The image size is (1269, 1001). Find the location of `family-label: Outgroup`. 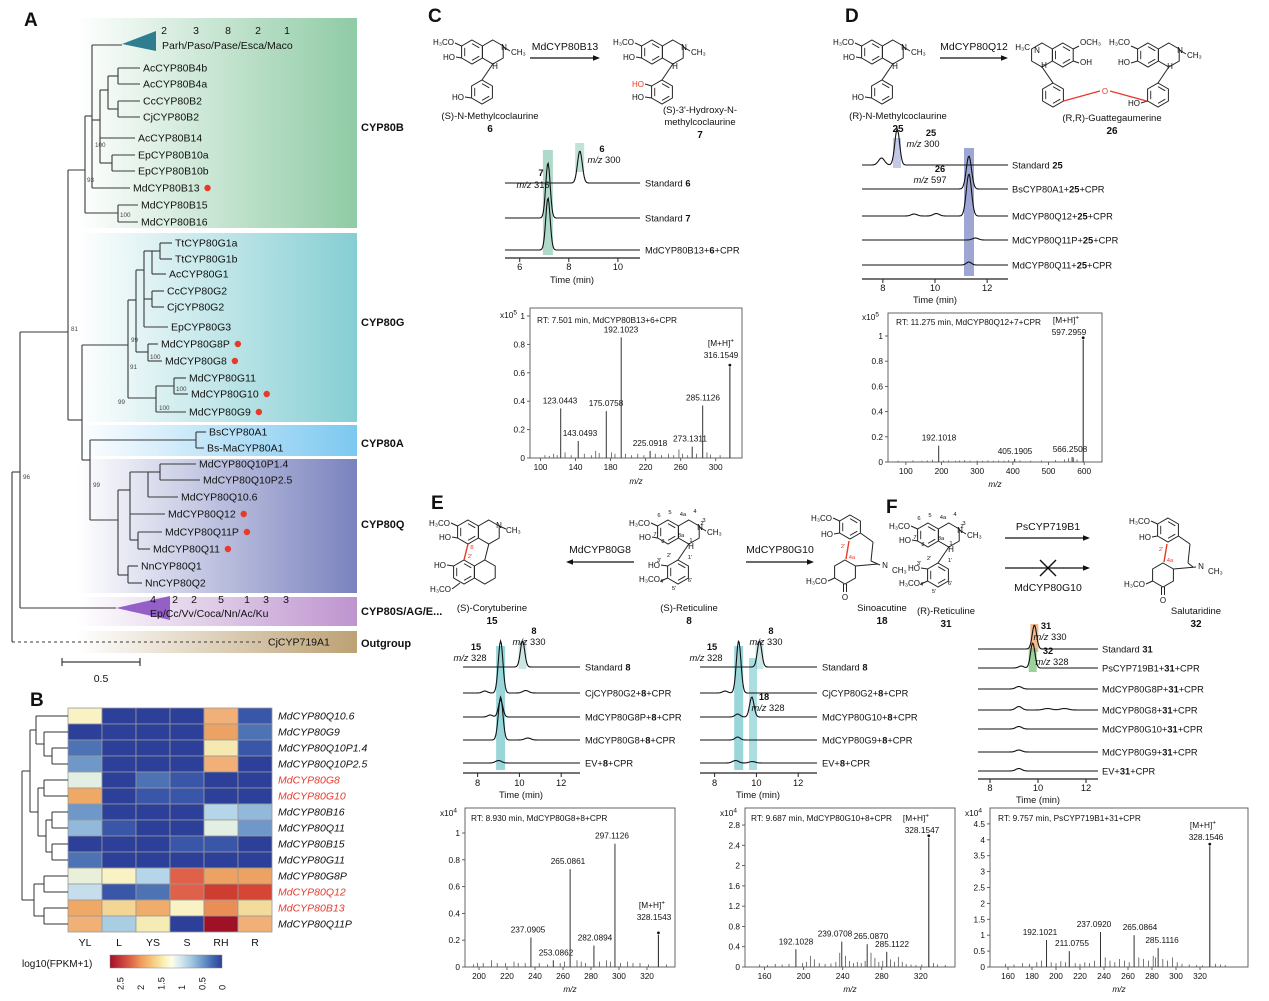

family-label: Outgroup is located at coordinates (386, 644).